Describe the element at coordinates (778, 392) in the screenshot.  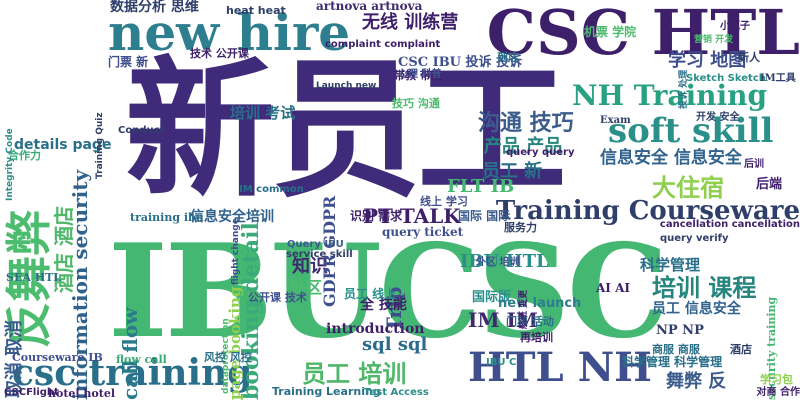
I see `word: 对商 合作` at that location.